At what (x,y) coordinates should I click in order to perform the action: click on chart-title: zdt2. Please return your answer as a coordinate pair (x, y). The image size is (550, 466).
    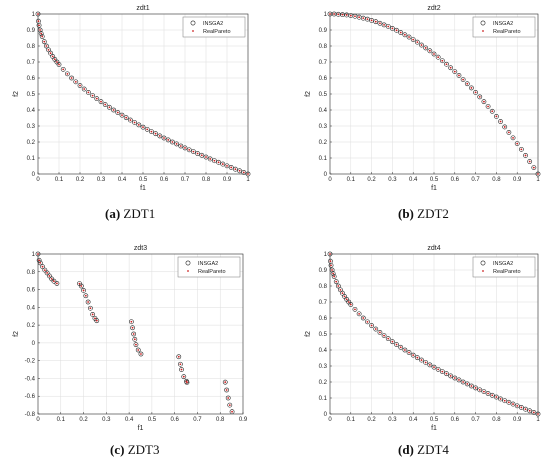
    Looking at the image, I should click on (433, 8).